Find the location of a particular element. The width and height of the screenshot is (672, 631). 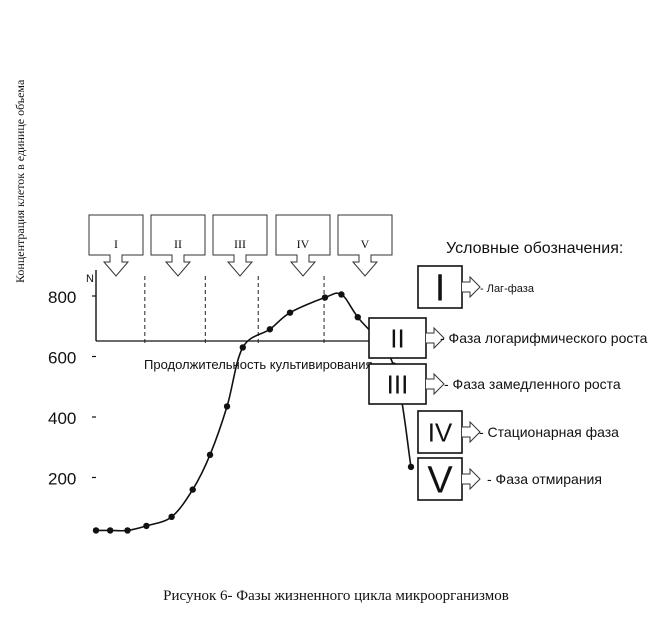

phase-box-4: IV is located at coordinates (303, 245).